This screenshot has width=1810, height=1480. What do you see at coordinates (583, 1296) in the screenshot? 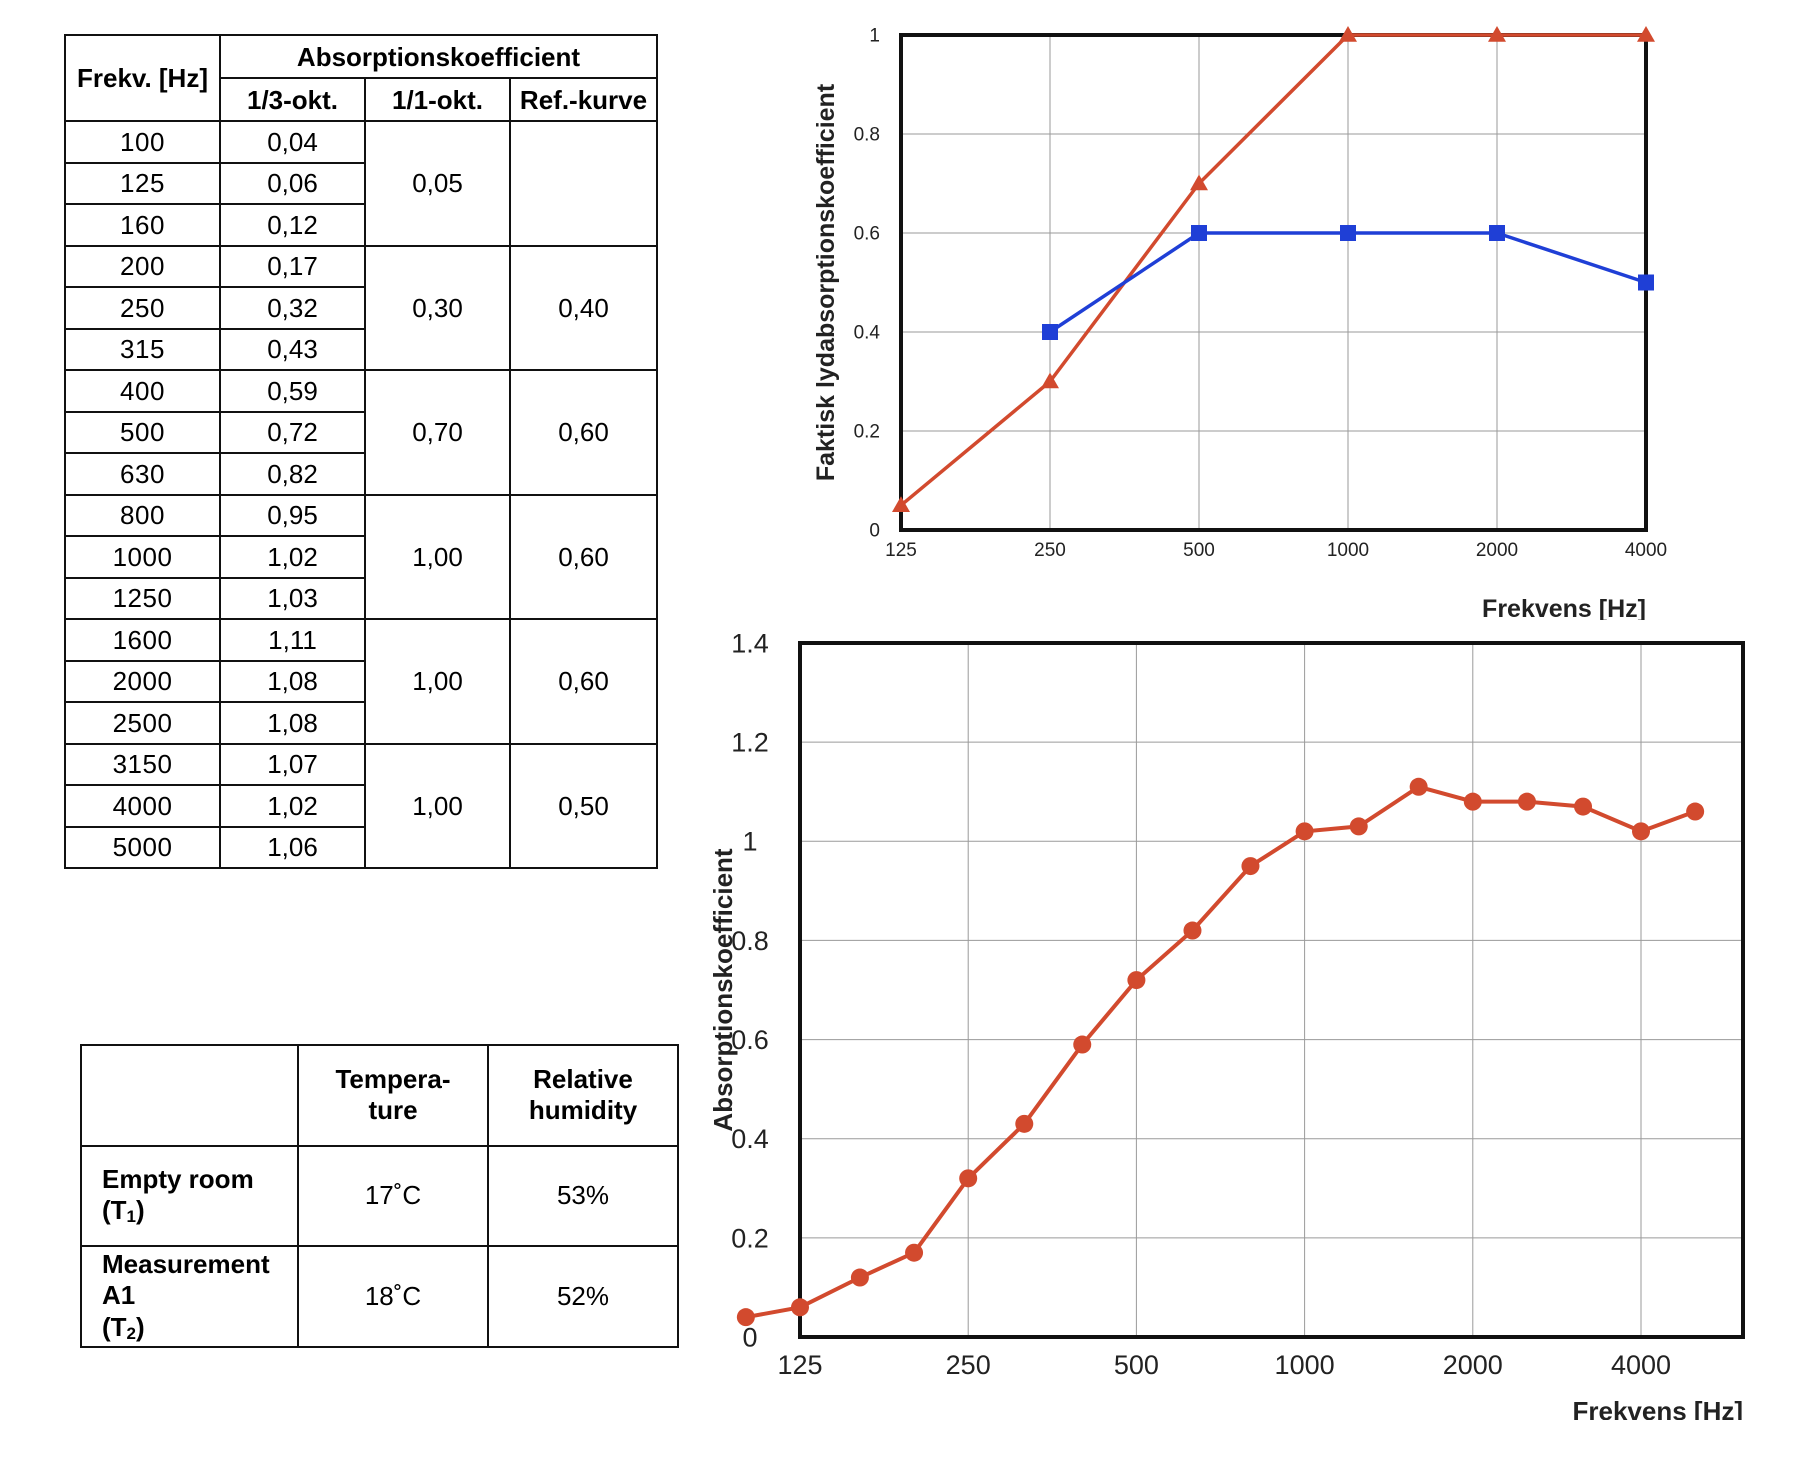
I see `measurement-humidity: 52%` at bounding box center [583, 1296].